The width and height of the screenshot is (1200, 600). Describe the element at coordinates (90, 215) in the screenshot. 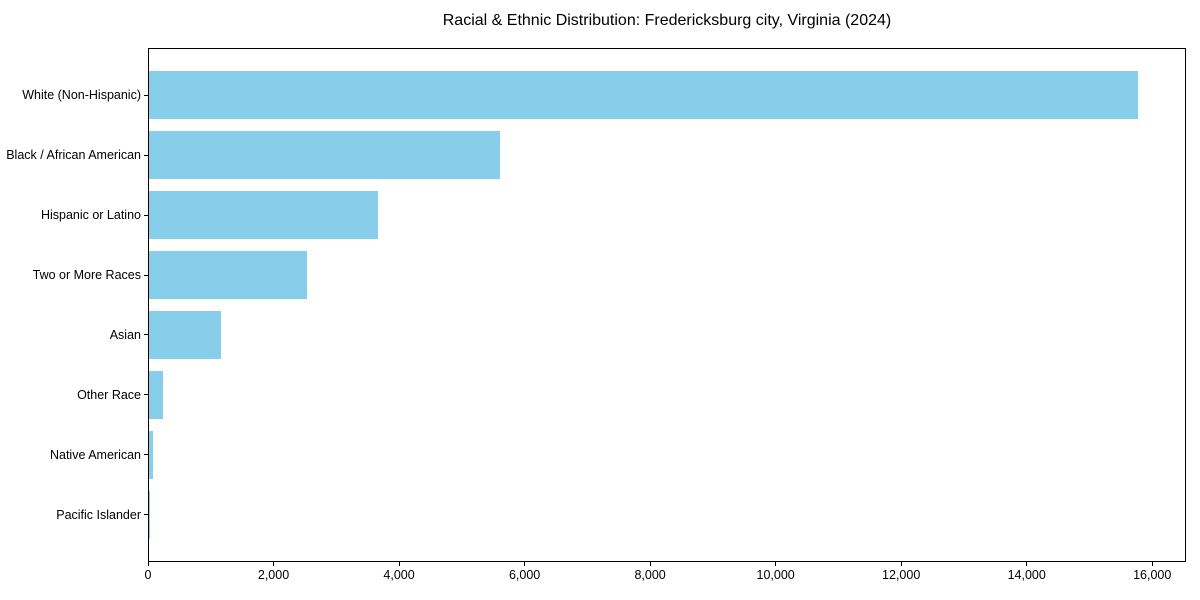

I see `y-axis-label: Hispanic or Latino` at that location.